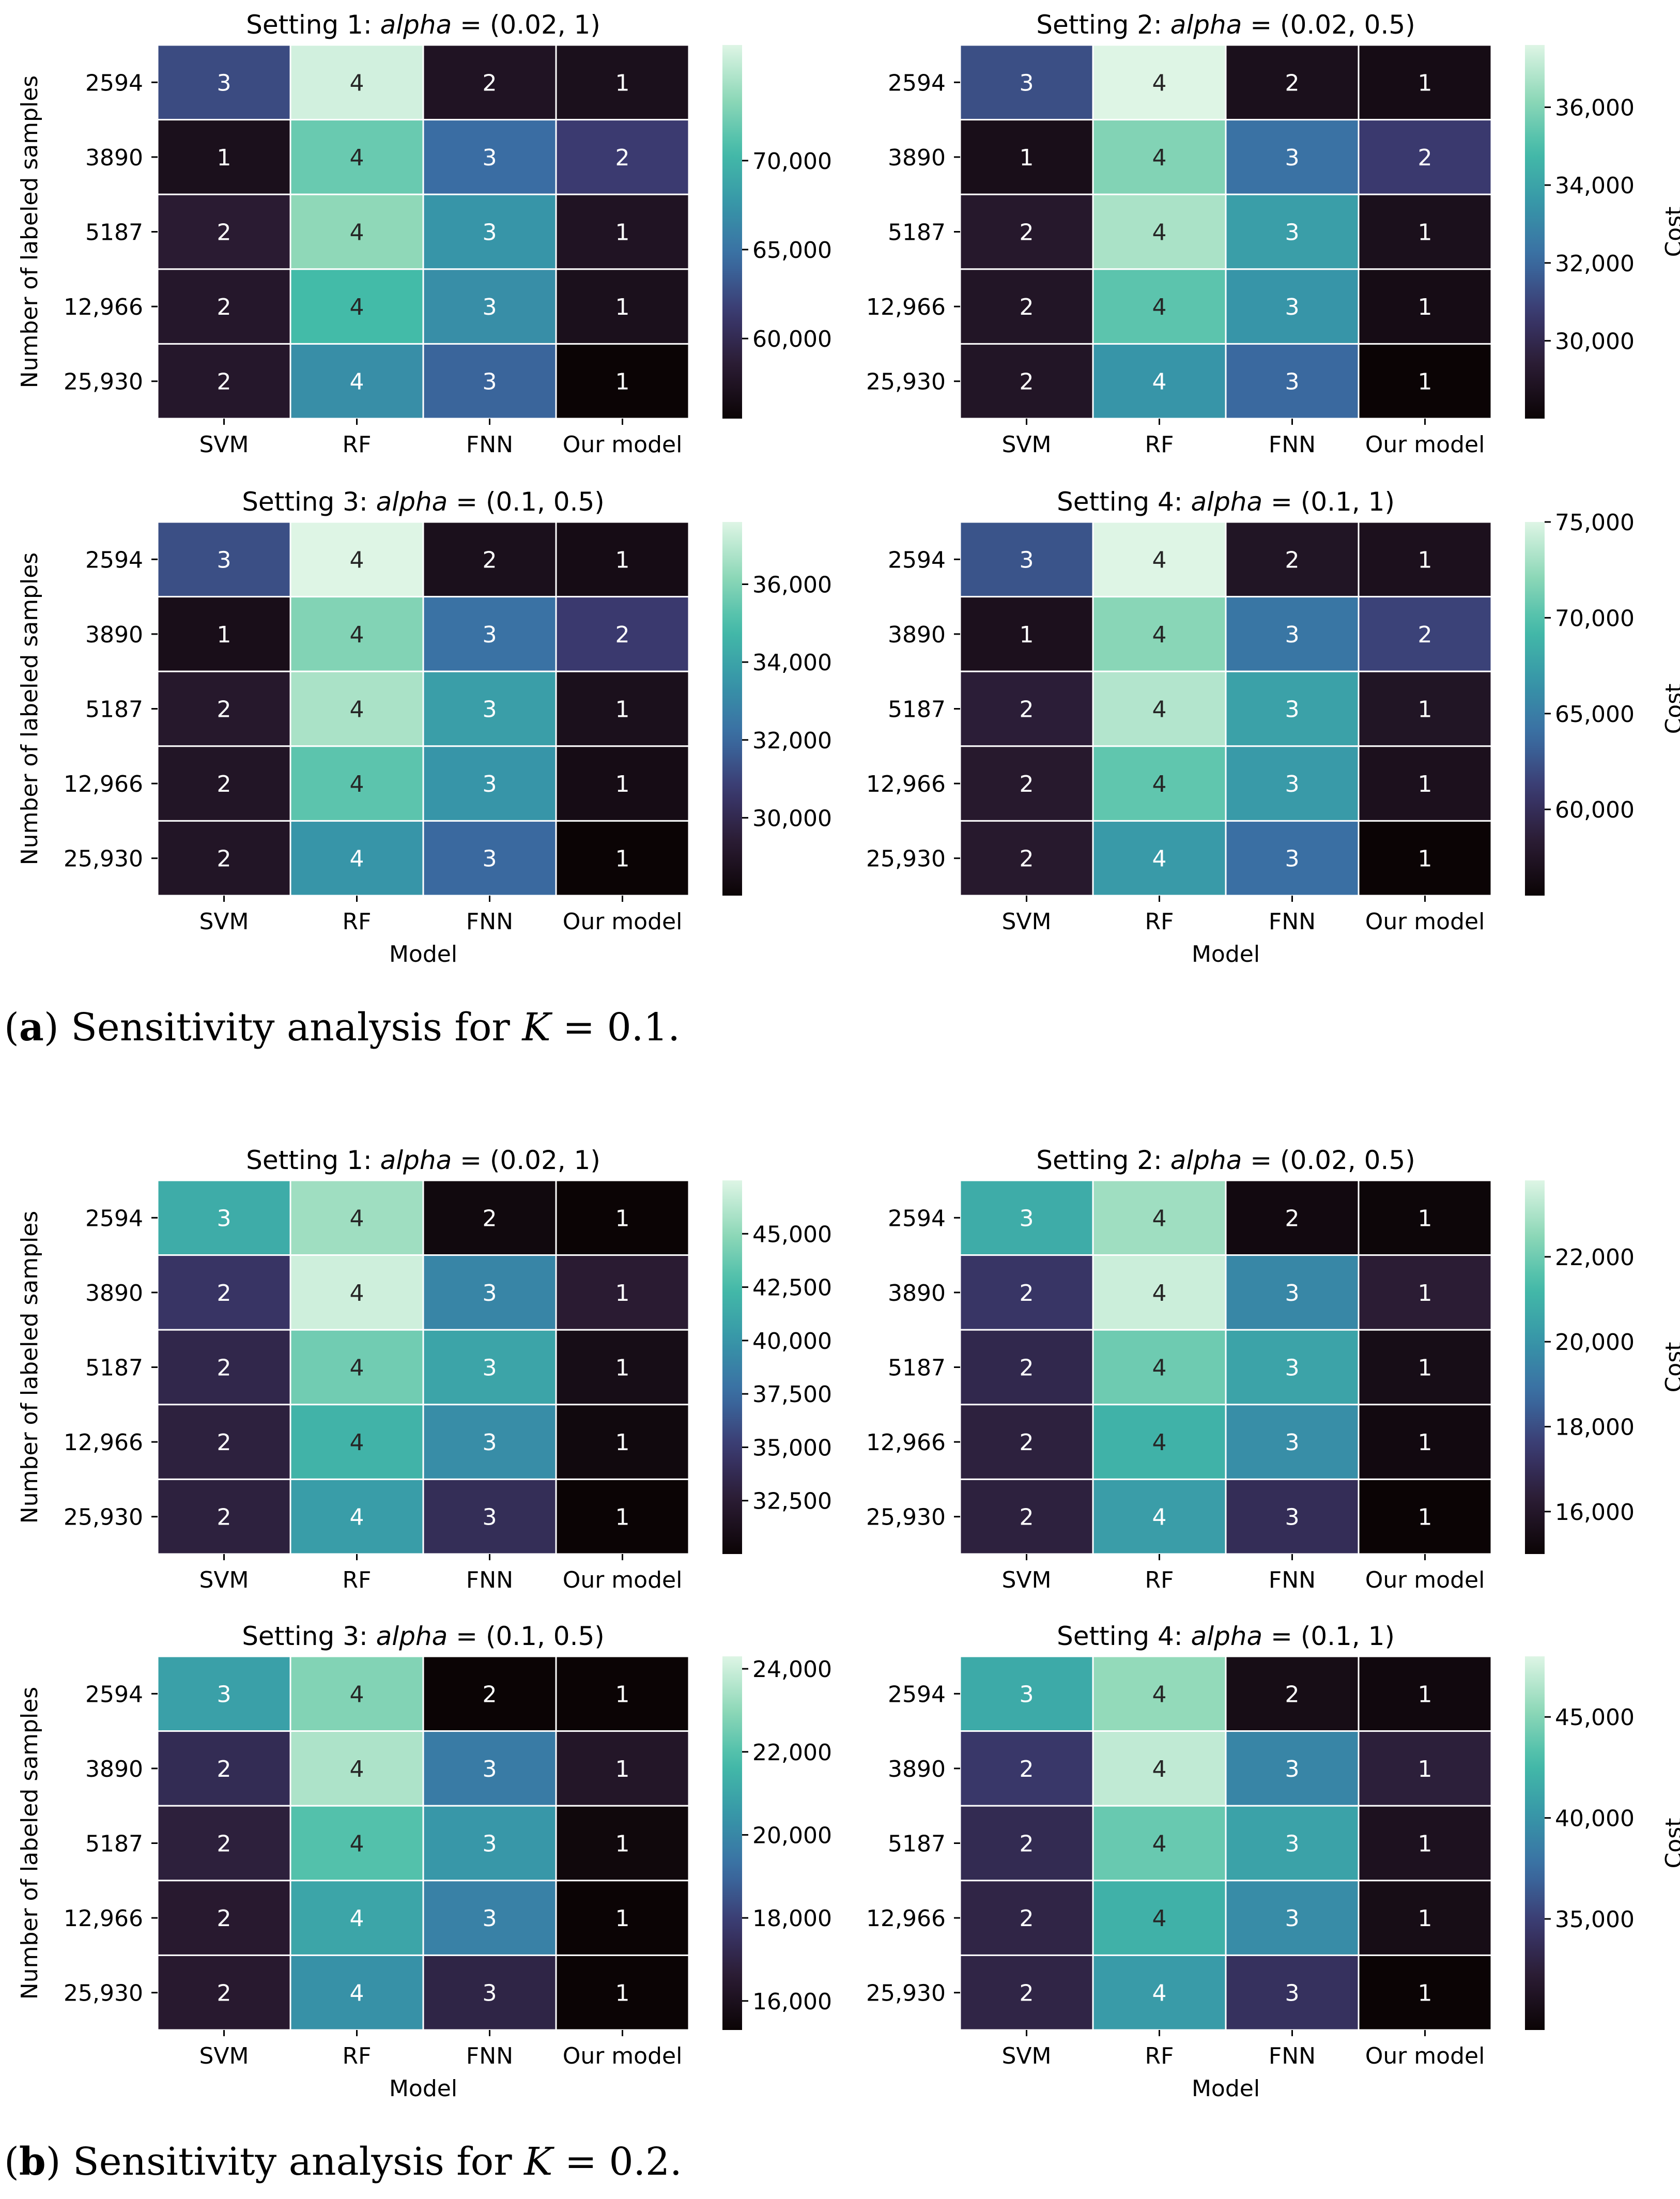  Describe the element at coordinates (1595, 523) in the screenshot. I see `colorbar-tick-label: 75,000` at that location.